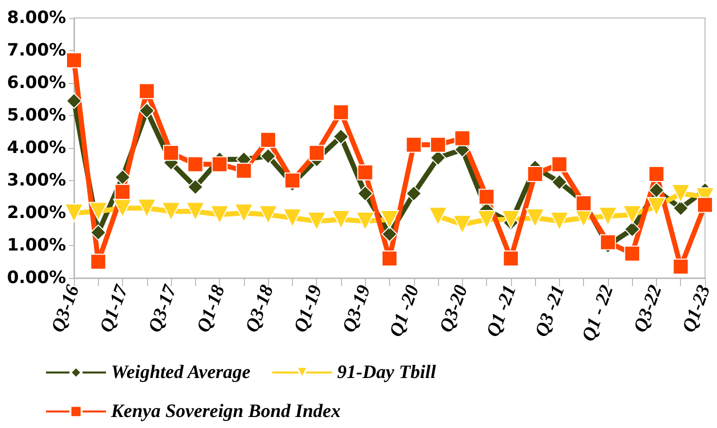  What do you see at coordinates (226, 411) in the screenshot?
I see `legend-label: Kenya Sovereign Bond Index` at bounding box center [226, 411].